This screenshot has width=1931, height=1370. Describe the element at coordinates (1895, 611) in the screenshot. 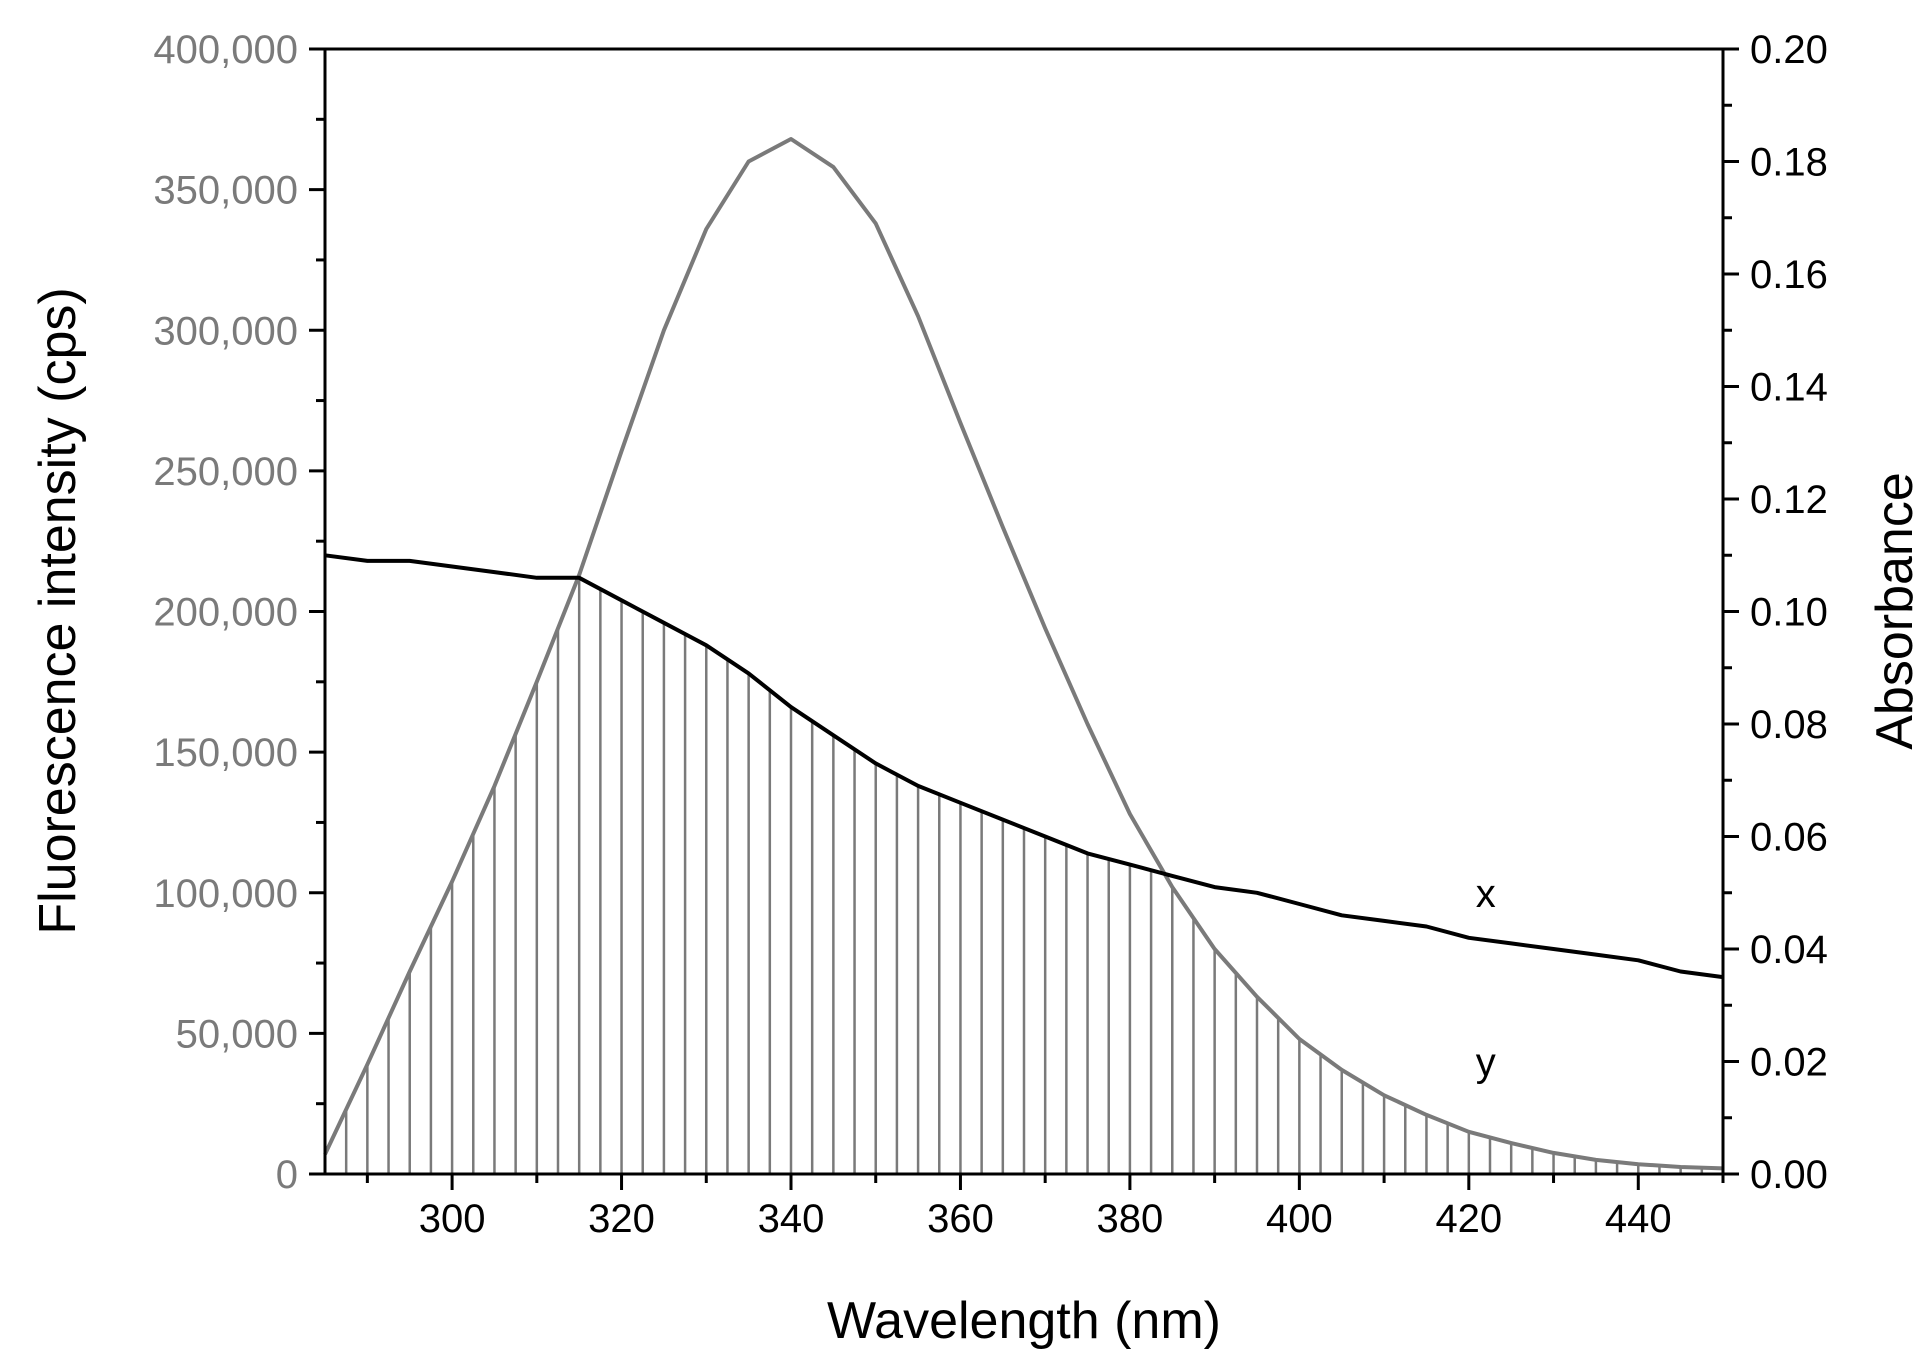

I see `y-axis-title-right: Absorbance` at that location.